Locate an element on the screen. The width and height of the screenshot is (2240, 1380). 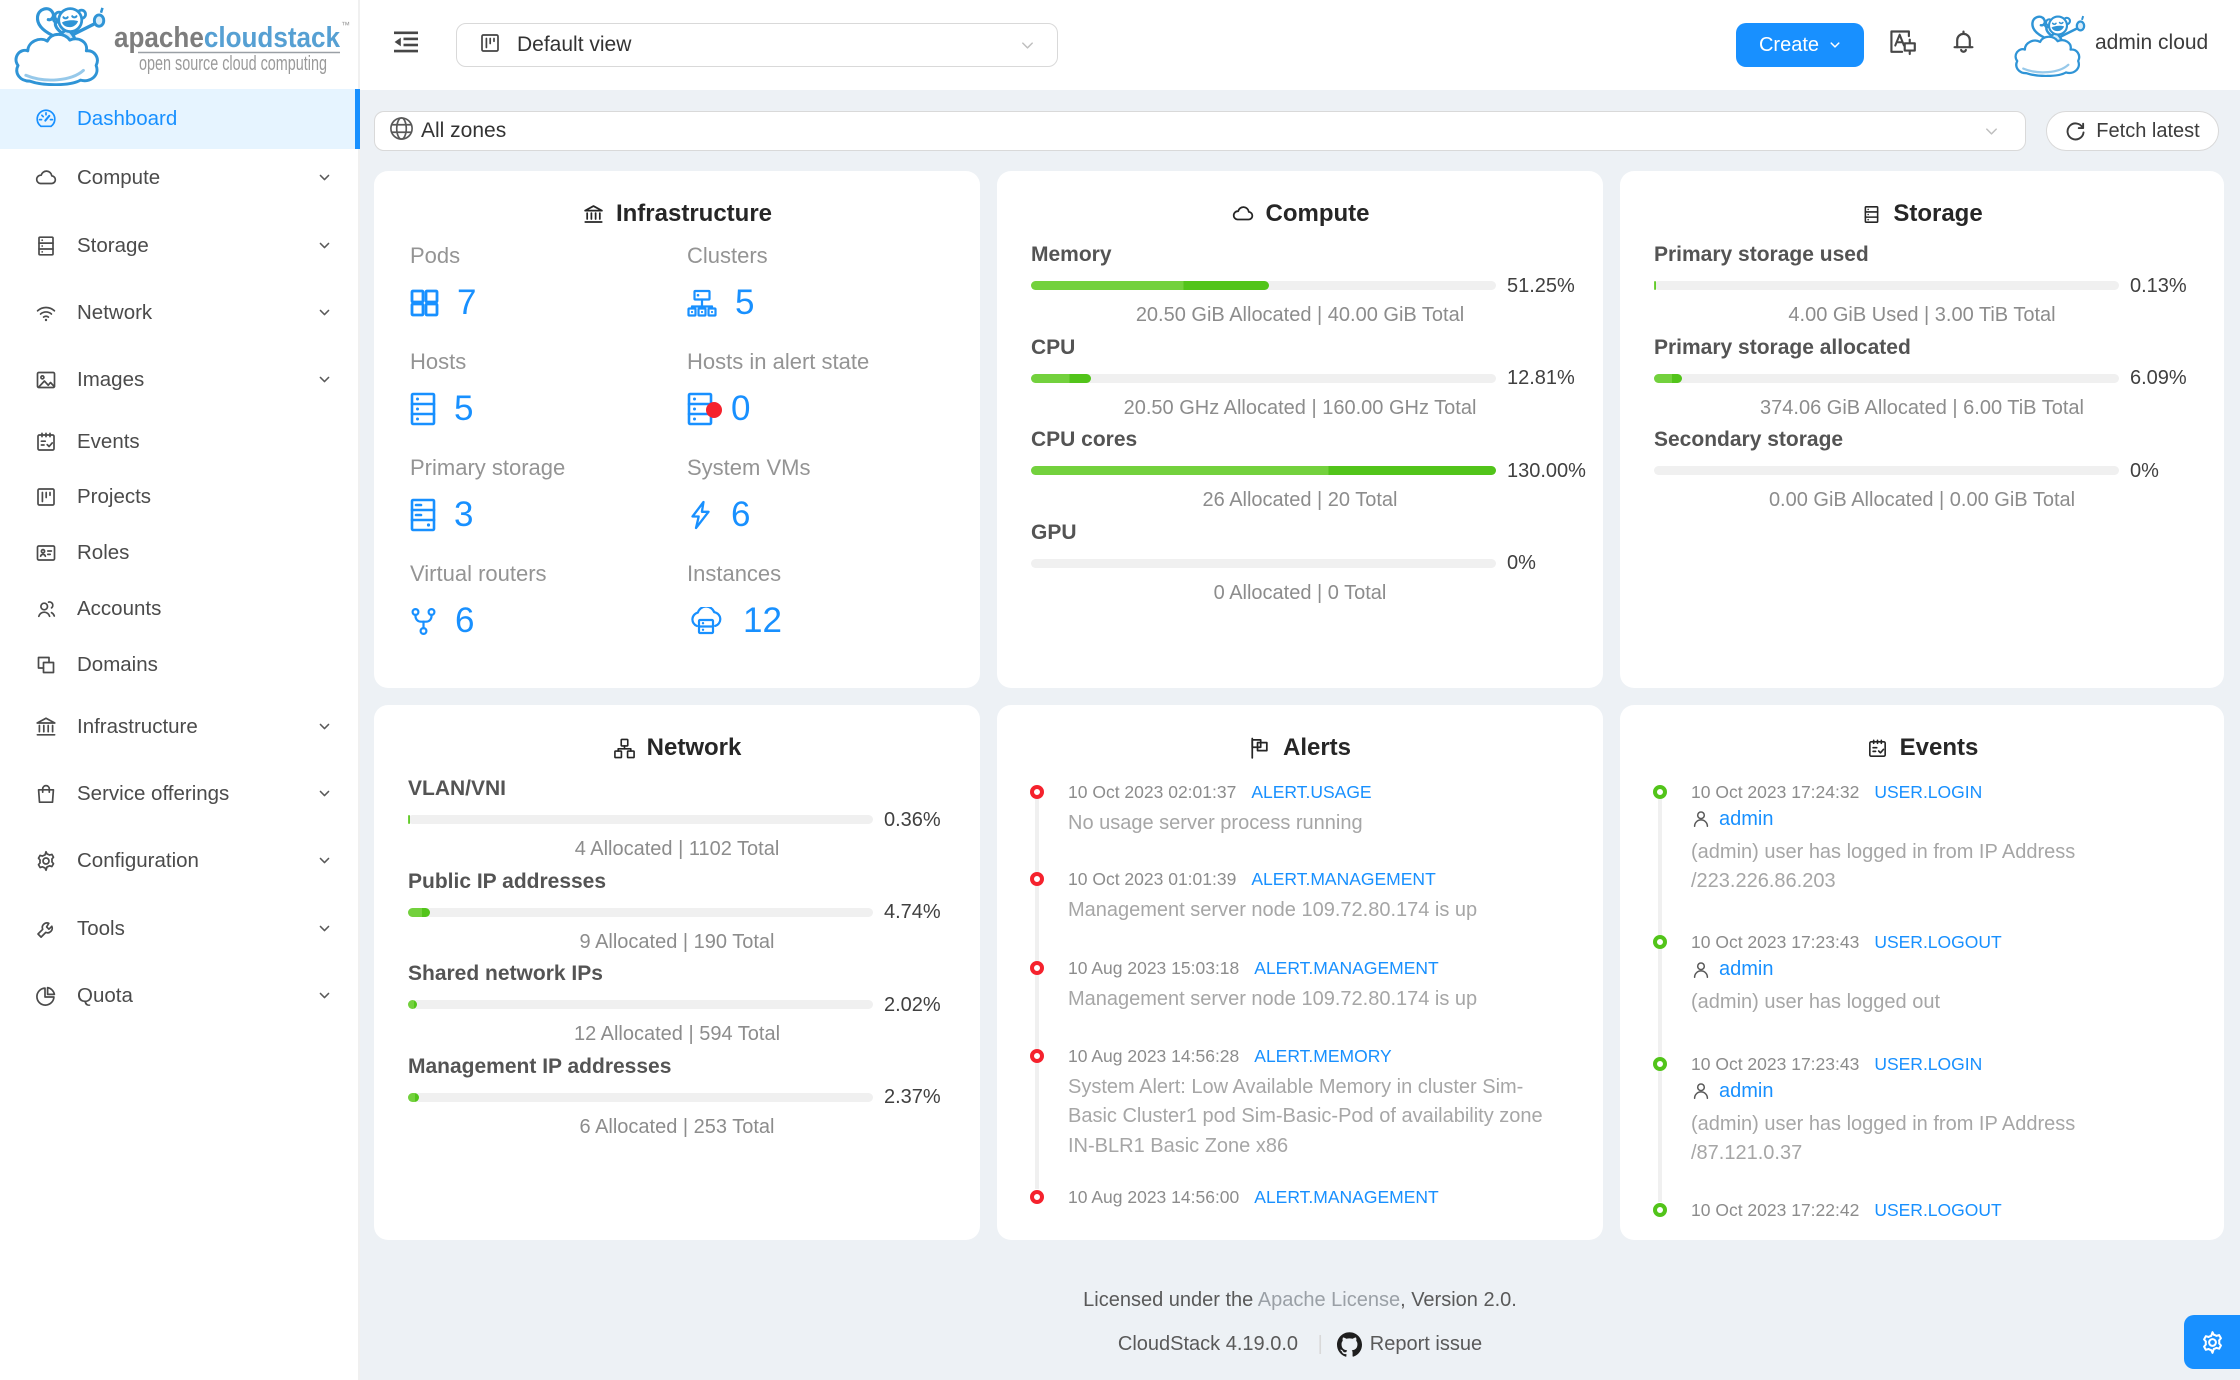
svg-text: open source cloud computing is located at coordinates (233, 64).